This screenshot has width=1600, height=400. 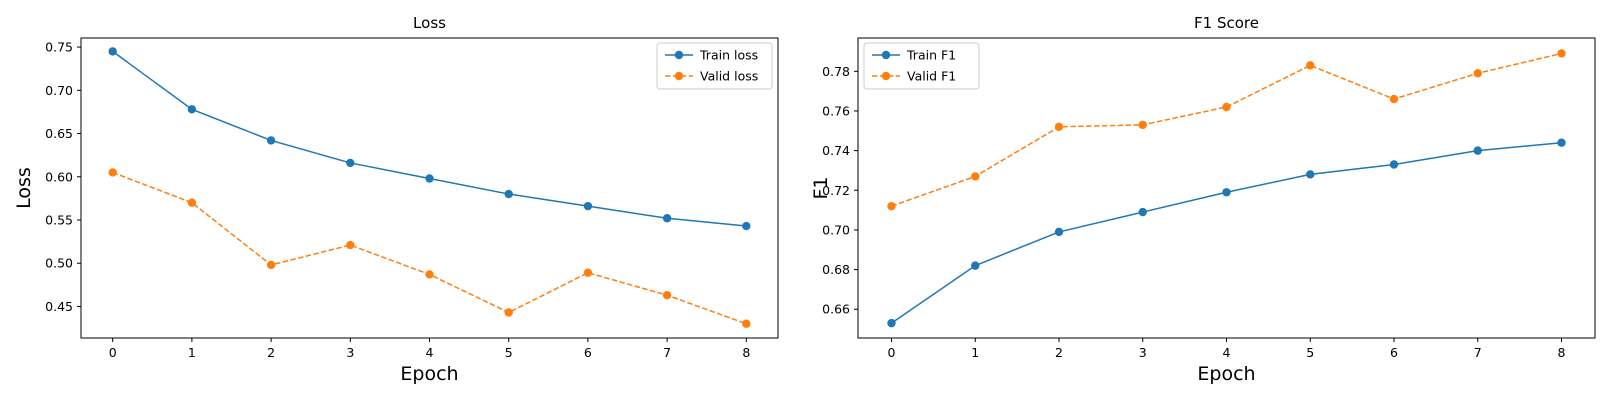 What do you see at coordinates (59, 47) in the screenshot?
I see `loss-y-tick-label: 0.75` at bounding box center [59, 47].